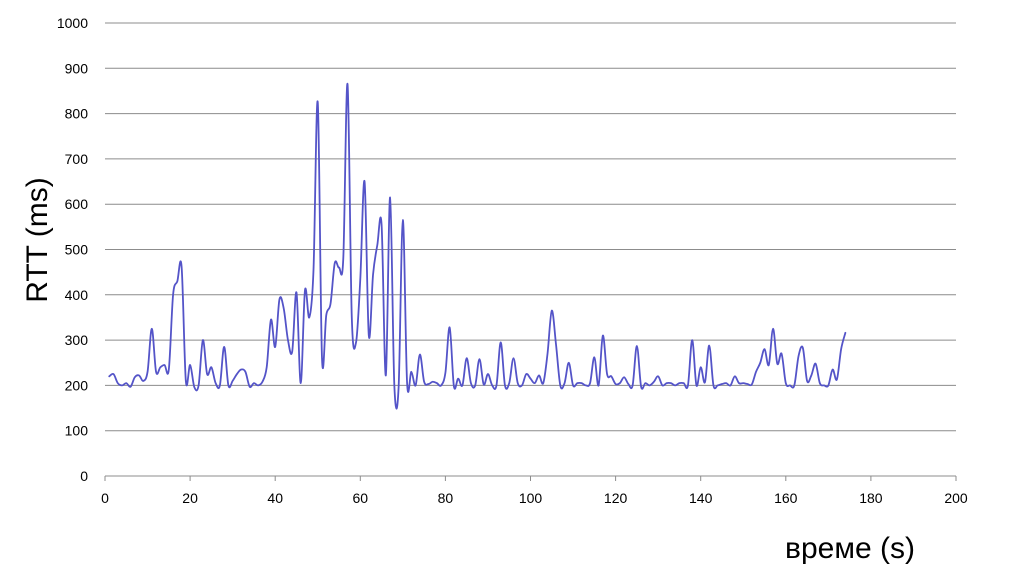 The width and height of the screenshot is (1018, 573). I want to click on x-tick-label: 160, so click(786, 498).